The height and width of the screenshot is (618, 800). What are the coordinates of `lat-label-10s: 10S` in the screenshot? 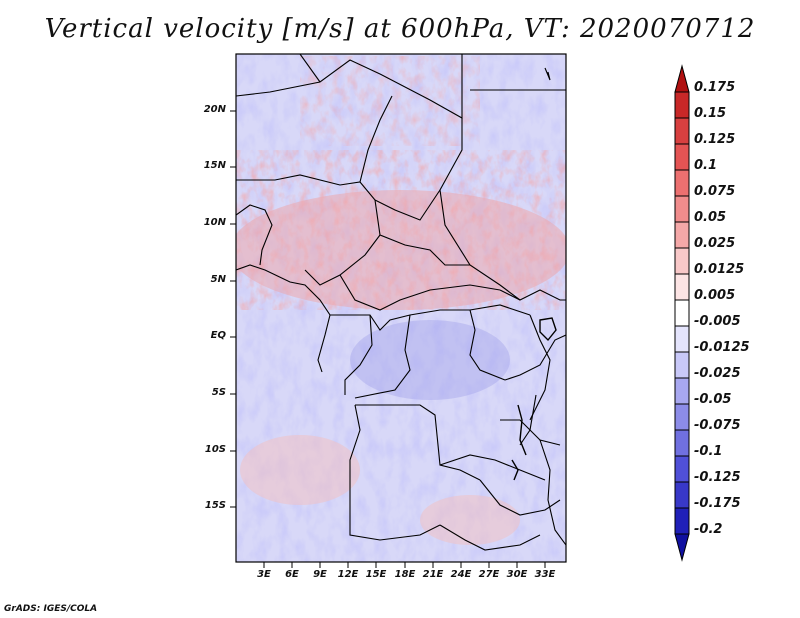 It's located at (215, 449).